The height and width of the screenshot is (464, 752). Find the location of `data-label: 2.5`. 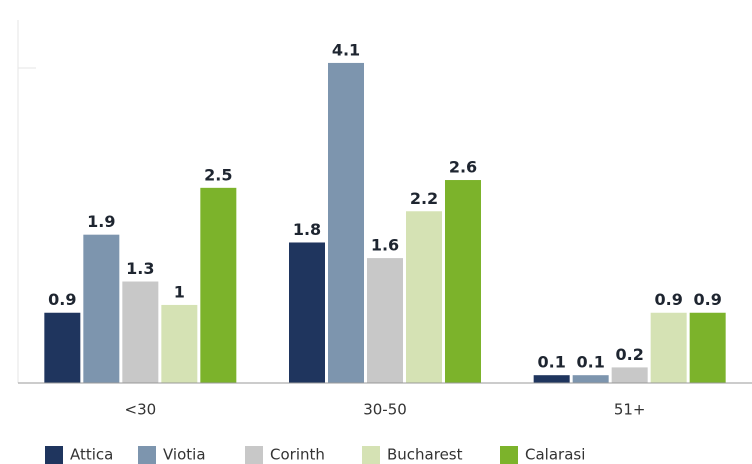

data-label: 2.5 is located at coordinates (218, 174).